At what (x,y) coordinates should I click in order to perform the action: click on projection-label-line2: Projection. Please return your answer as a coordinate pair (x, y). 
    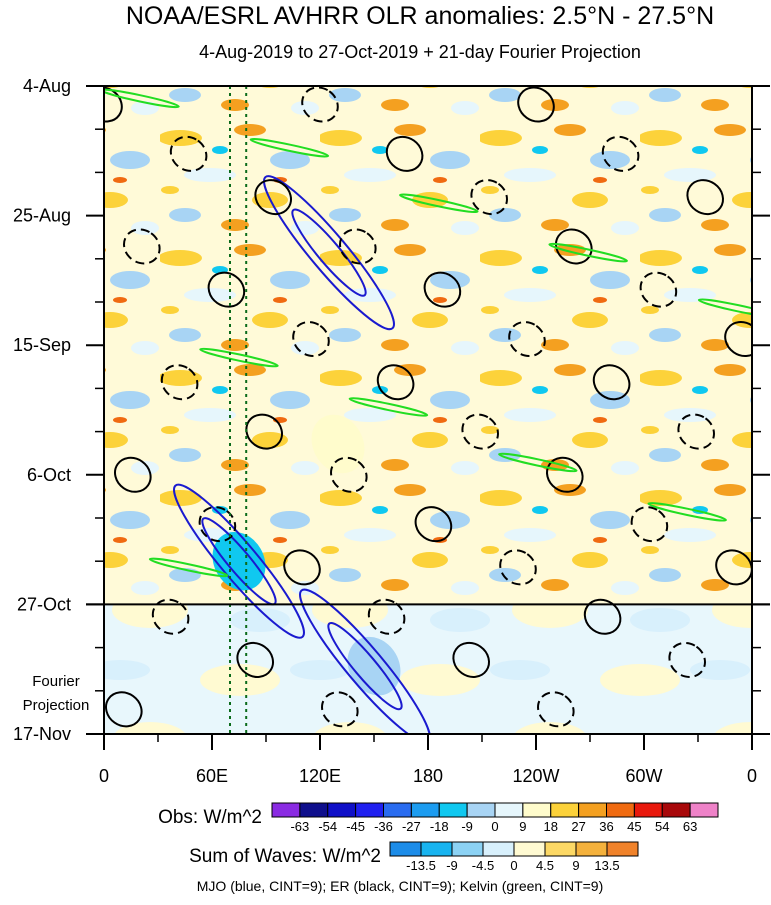
    Looking at the image, I should click on (56, 705).